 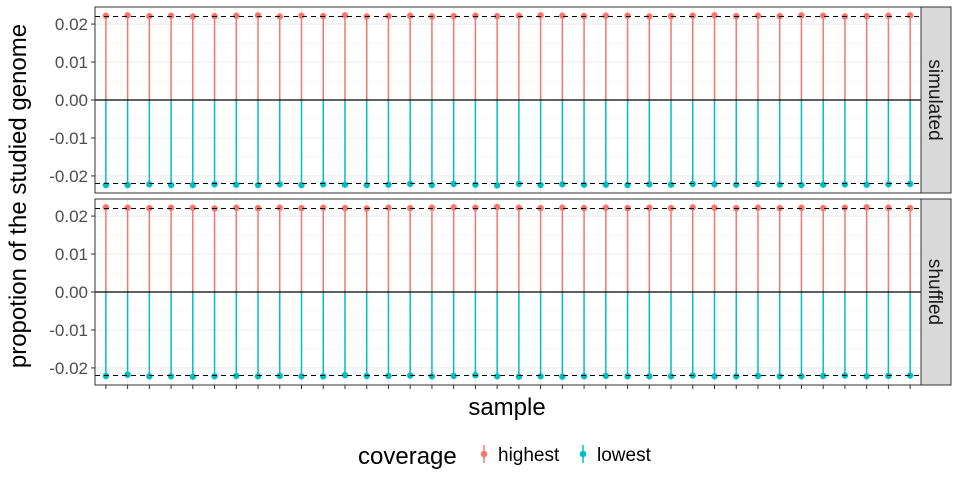 What do you see at coordinates (615, 455) in the screenshot?
I see `legend-item-lowest: lowest` at bounding box center [615, 455].